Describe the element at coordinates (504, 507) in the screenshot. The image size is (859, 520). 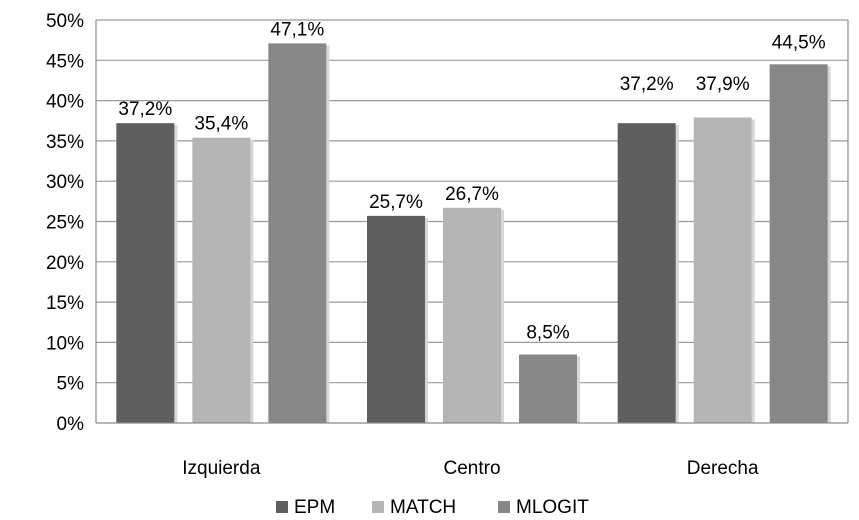
I see `legend-swatch-mlogit` at that location.